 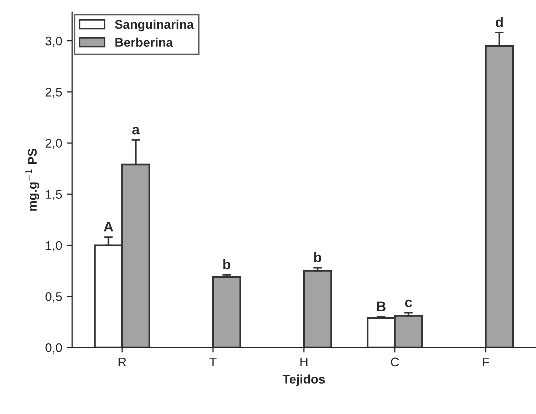 What do you see at coordinates (381, 307) in the screenshot?
I see `annotation: B` at bounding box center [381, 307].